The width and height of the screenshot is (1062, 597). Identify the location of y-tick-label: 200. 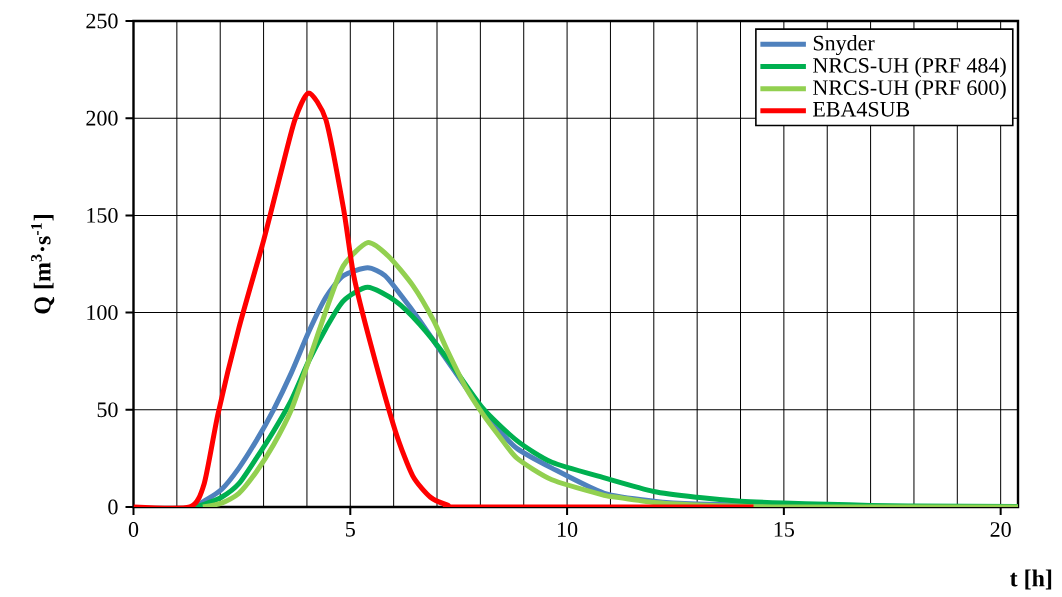
(102, 118).